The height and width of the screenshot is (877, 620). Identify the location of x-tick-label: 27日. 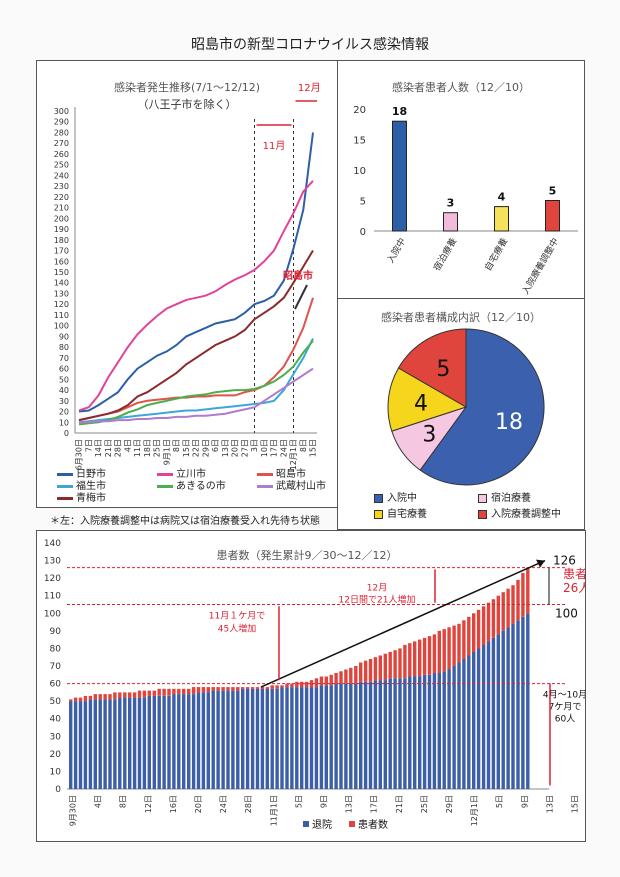
(244, 448).